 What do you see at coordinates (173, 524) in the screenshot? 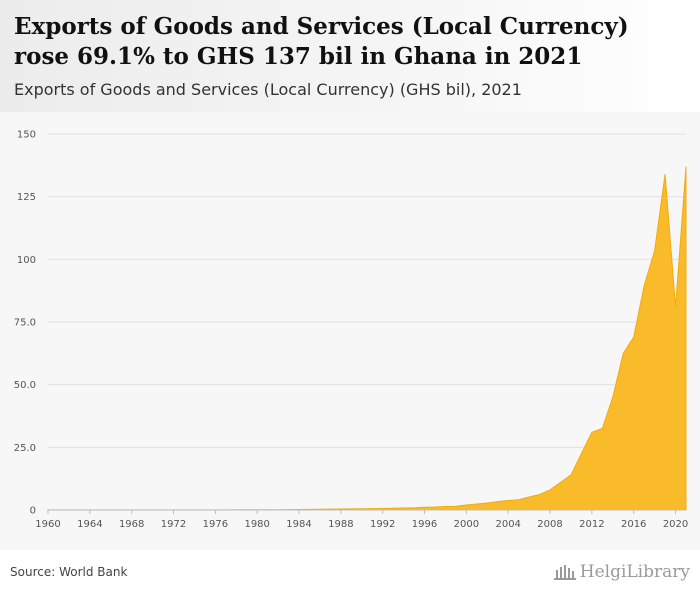
I see `x-tick-label: 1972` at bounding box center [173, 524].